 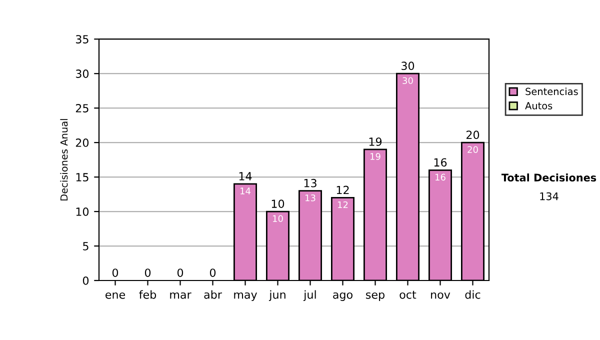 What do you see at coordinates (245, 191) in the screenshot?
I see `data-label: 14` at bounding box center [245, 191].